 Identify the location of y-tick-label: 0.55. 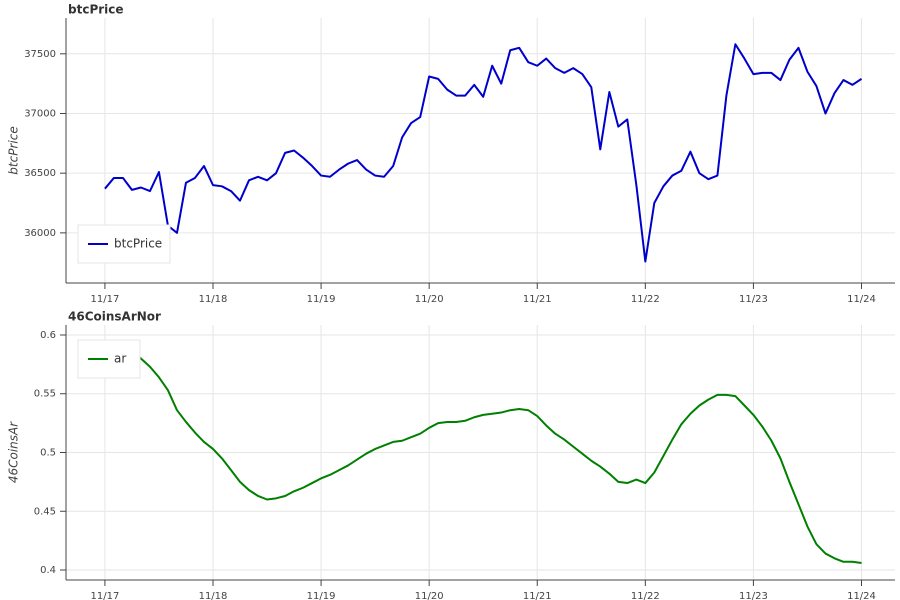
(45, 394).